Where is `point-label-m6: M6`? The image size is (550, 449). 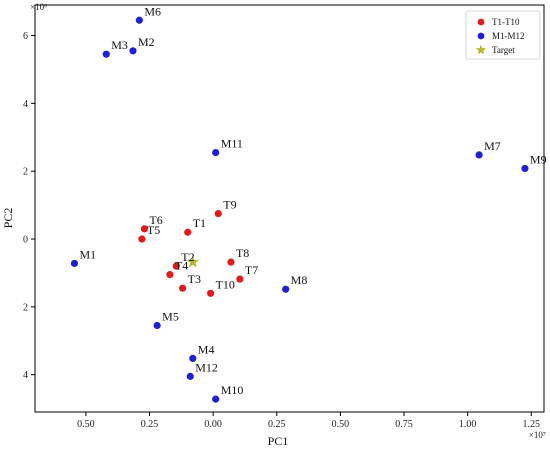 point-label-m6: M6 is located at coordinates (152, 11).